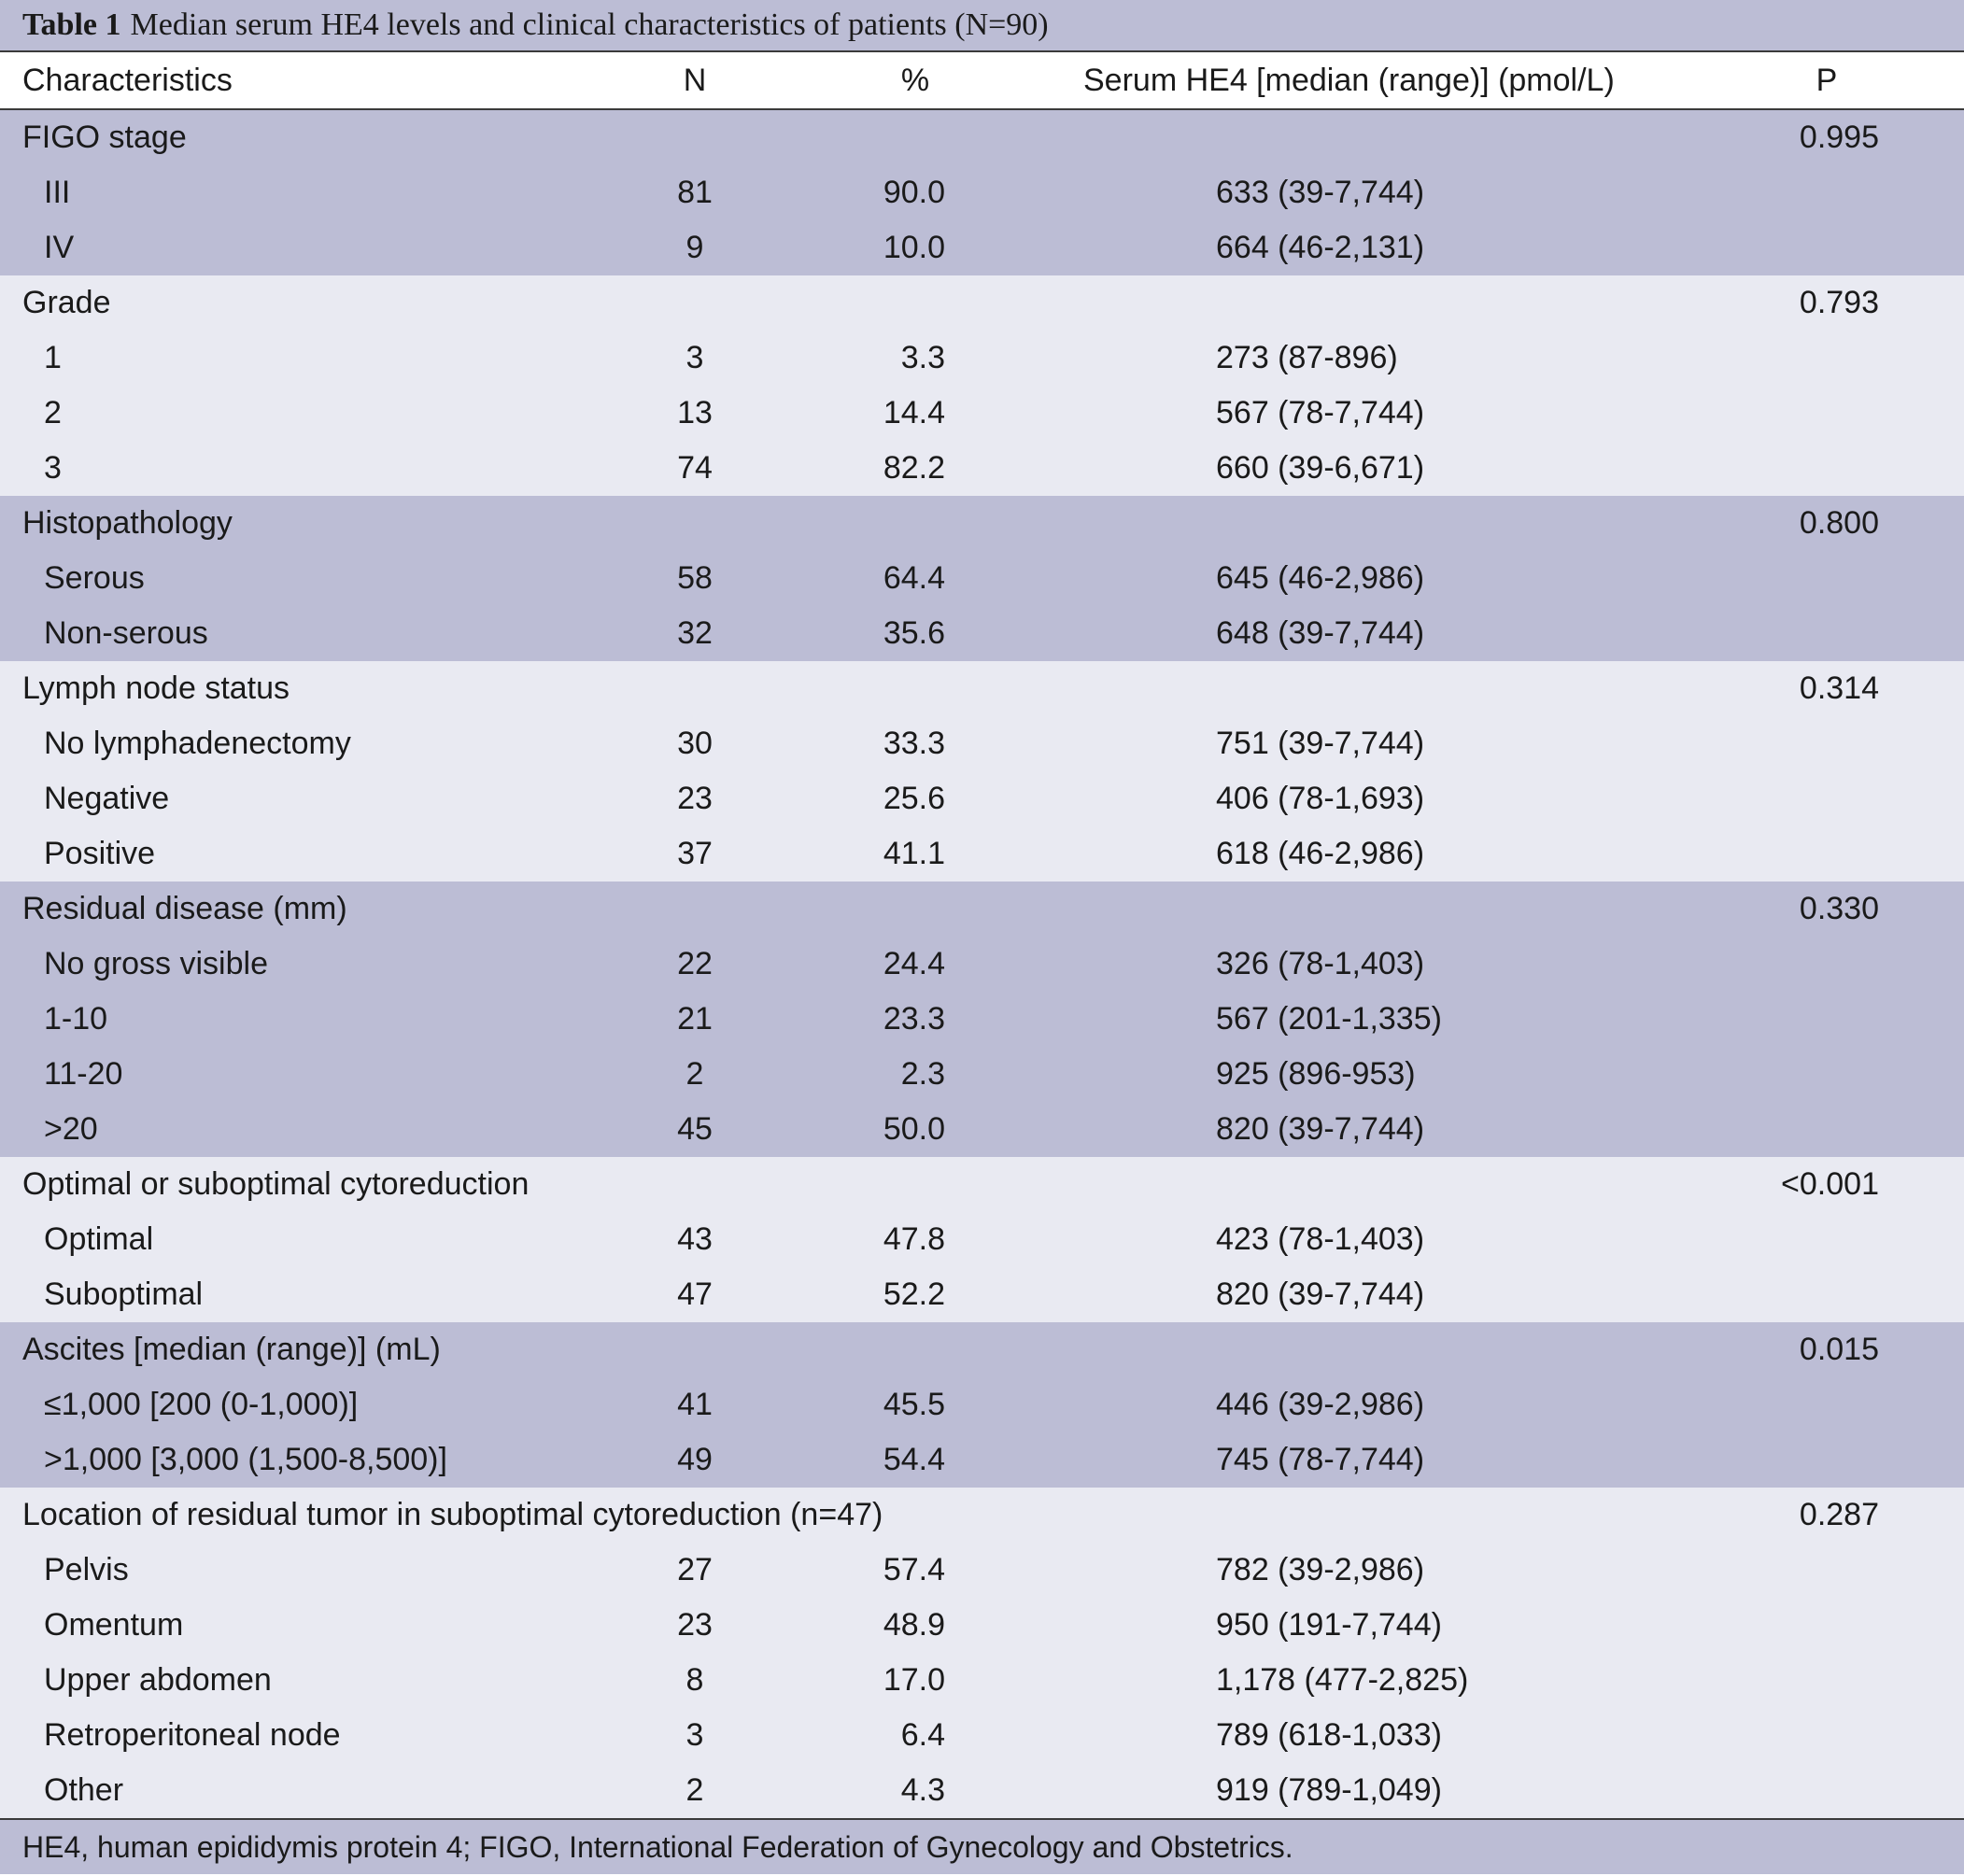  I want to click on row-label: IV, so click(60, 247).